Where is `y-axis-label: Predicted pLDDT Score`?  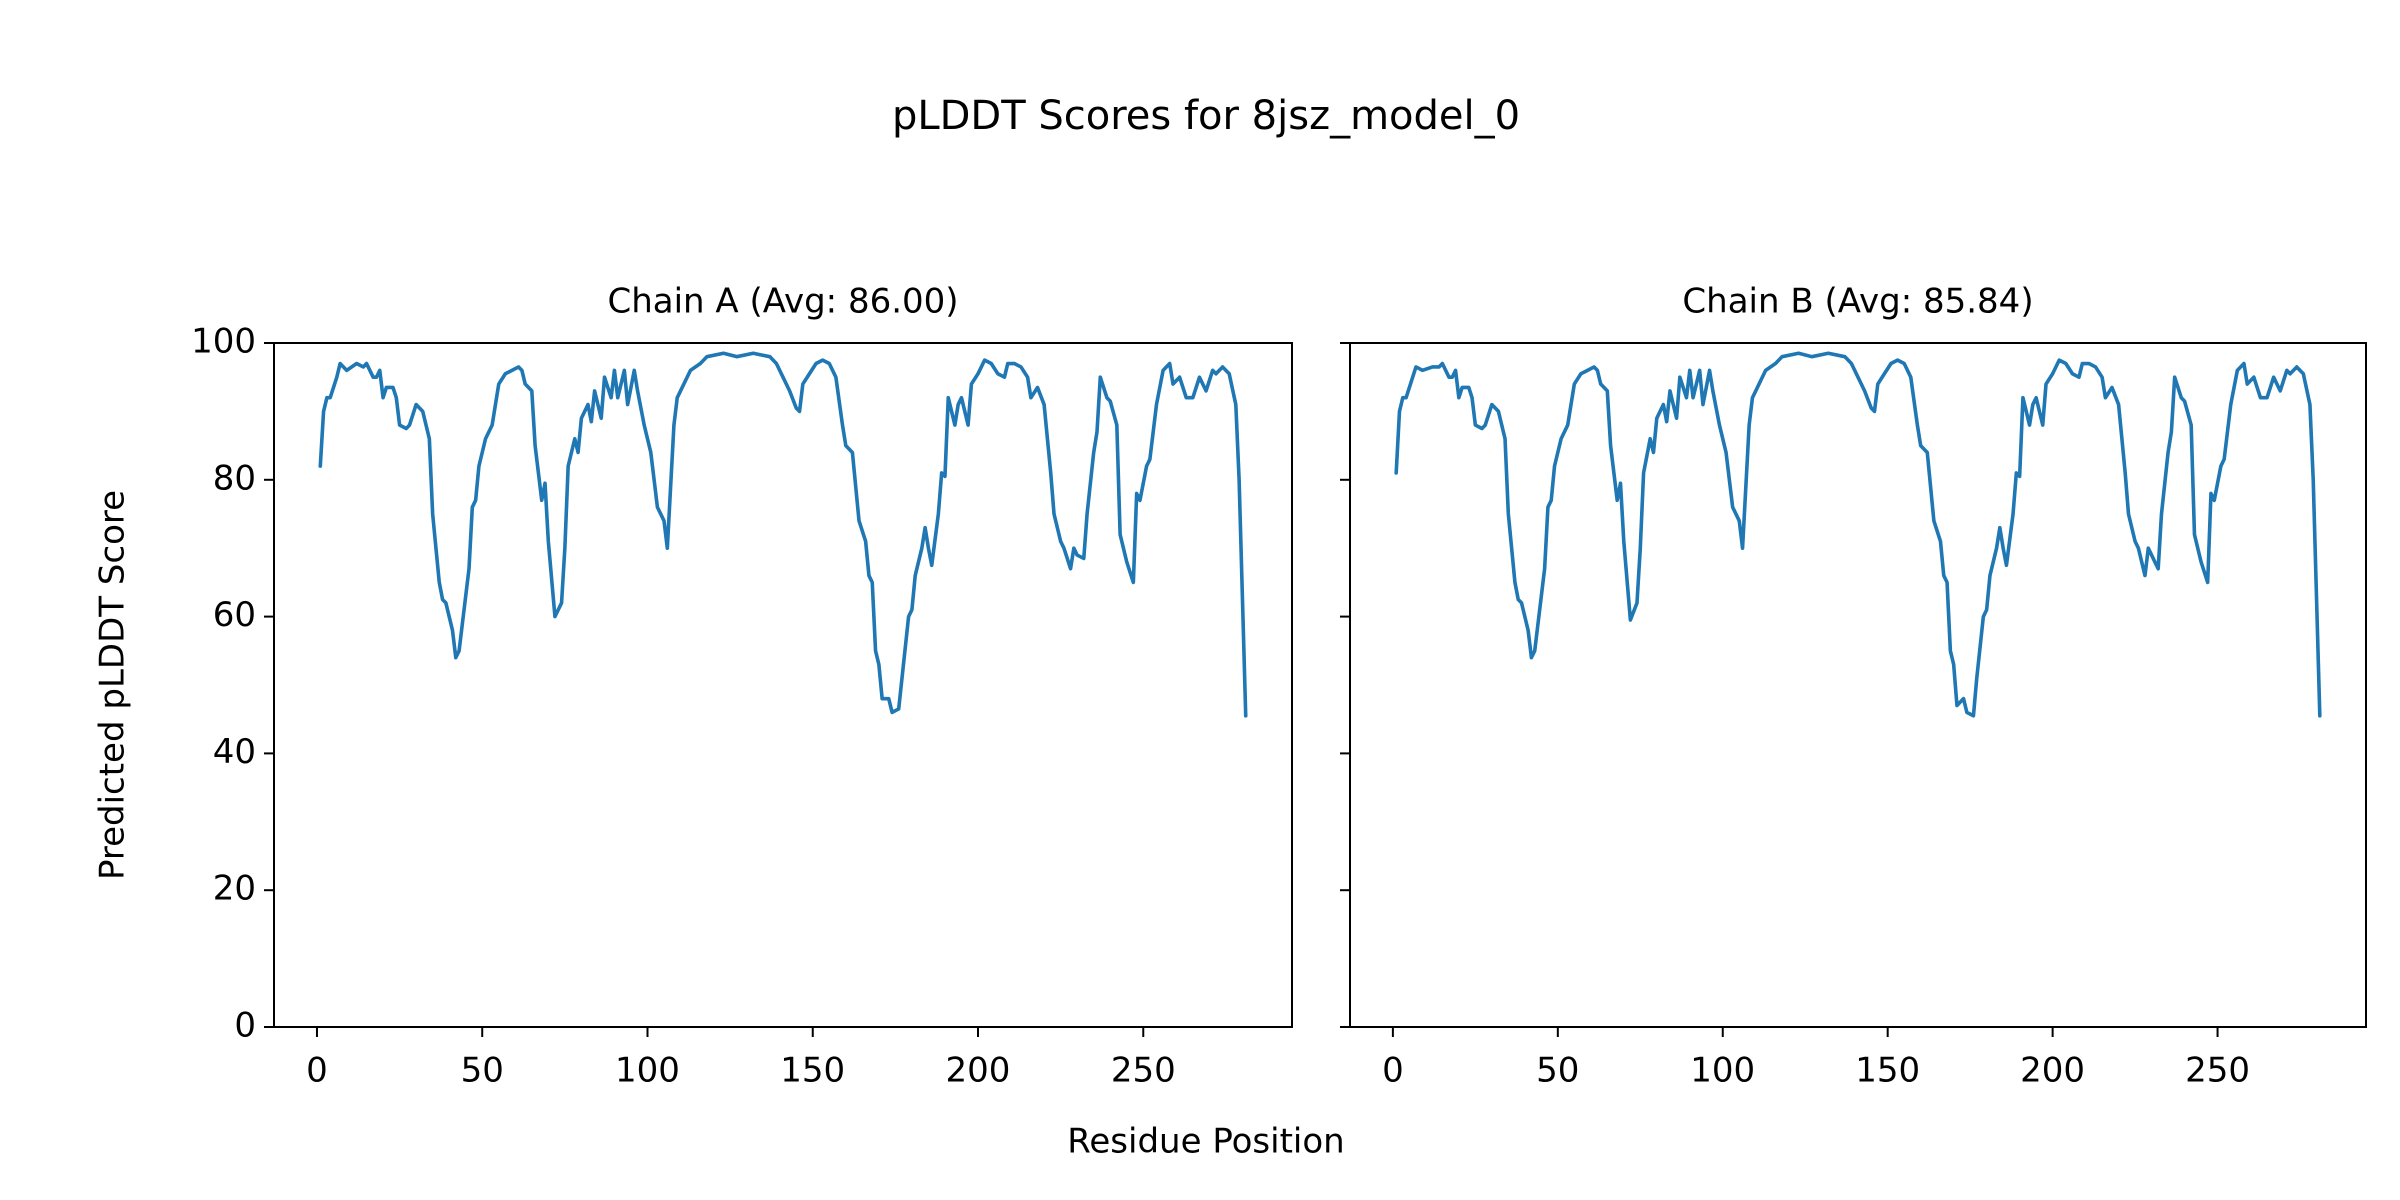
y-axis-label: Predicted pLDDT Score is located at coordinates (113, 685).